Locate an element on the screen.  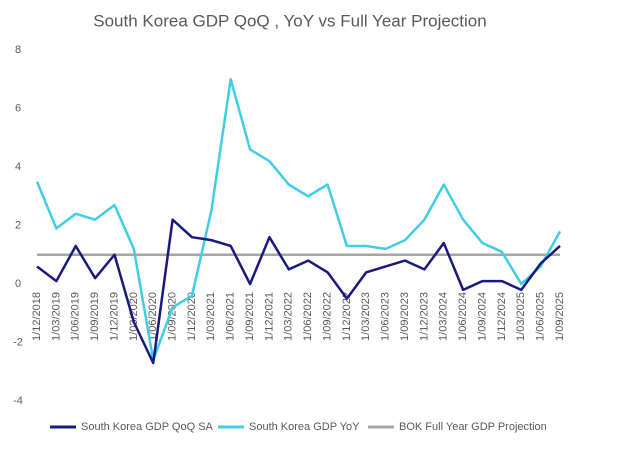
x-tick-label: 1/09/2024 is located at coordinates (482, 316).